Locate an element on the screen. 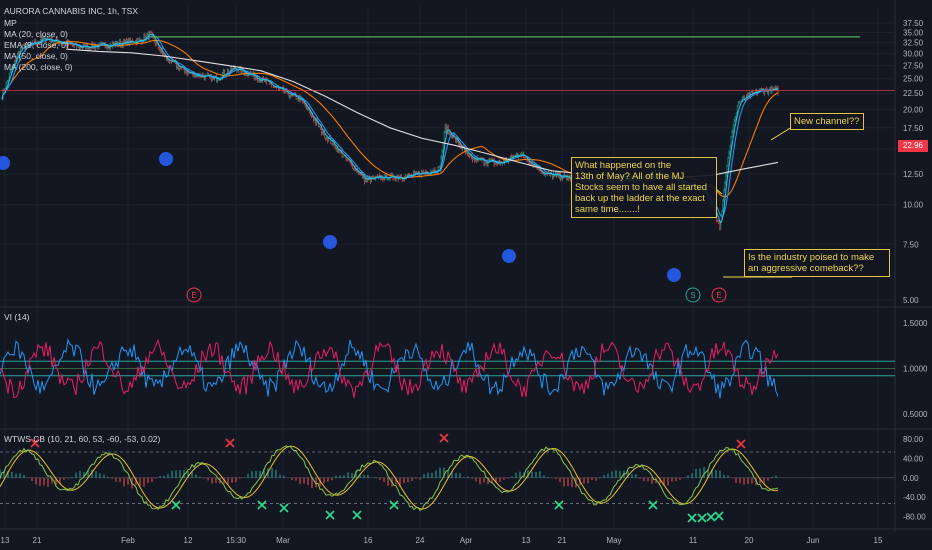  time-tick-label: Mar is located at coordinates (283, 540).